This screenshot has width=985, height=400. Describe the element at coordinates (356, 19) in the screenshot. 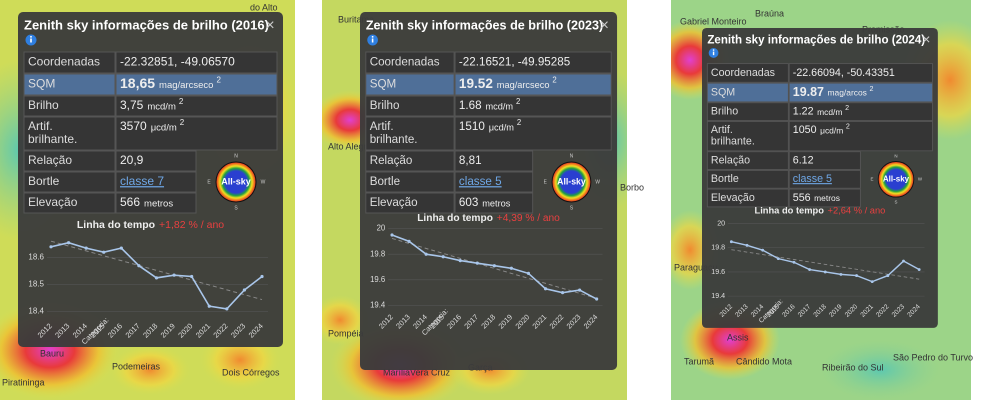

I see `map-label: Buritama` at that location.